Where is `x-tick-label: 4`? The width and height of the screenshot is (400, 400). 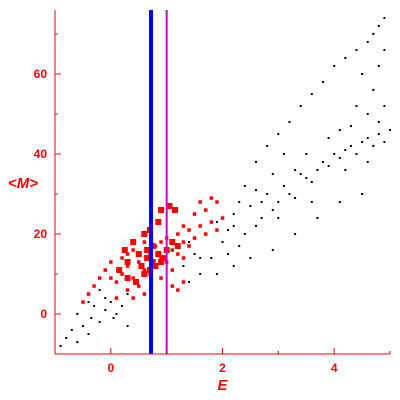
x-tick-label: 4 is located at coordinates (334, 368).